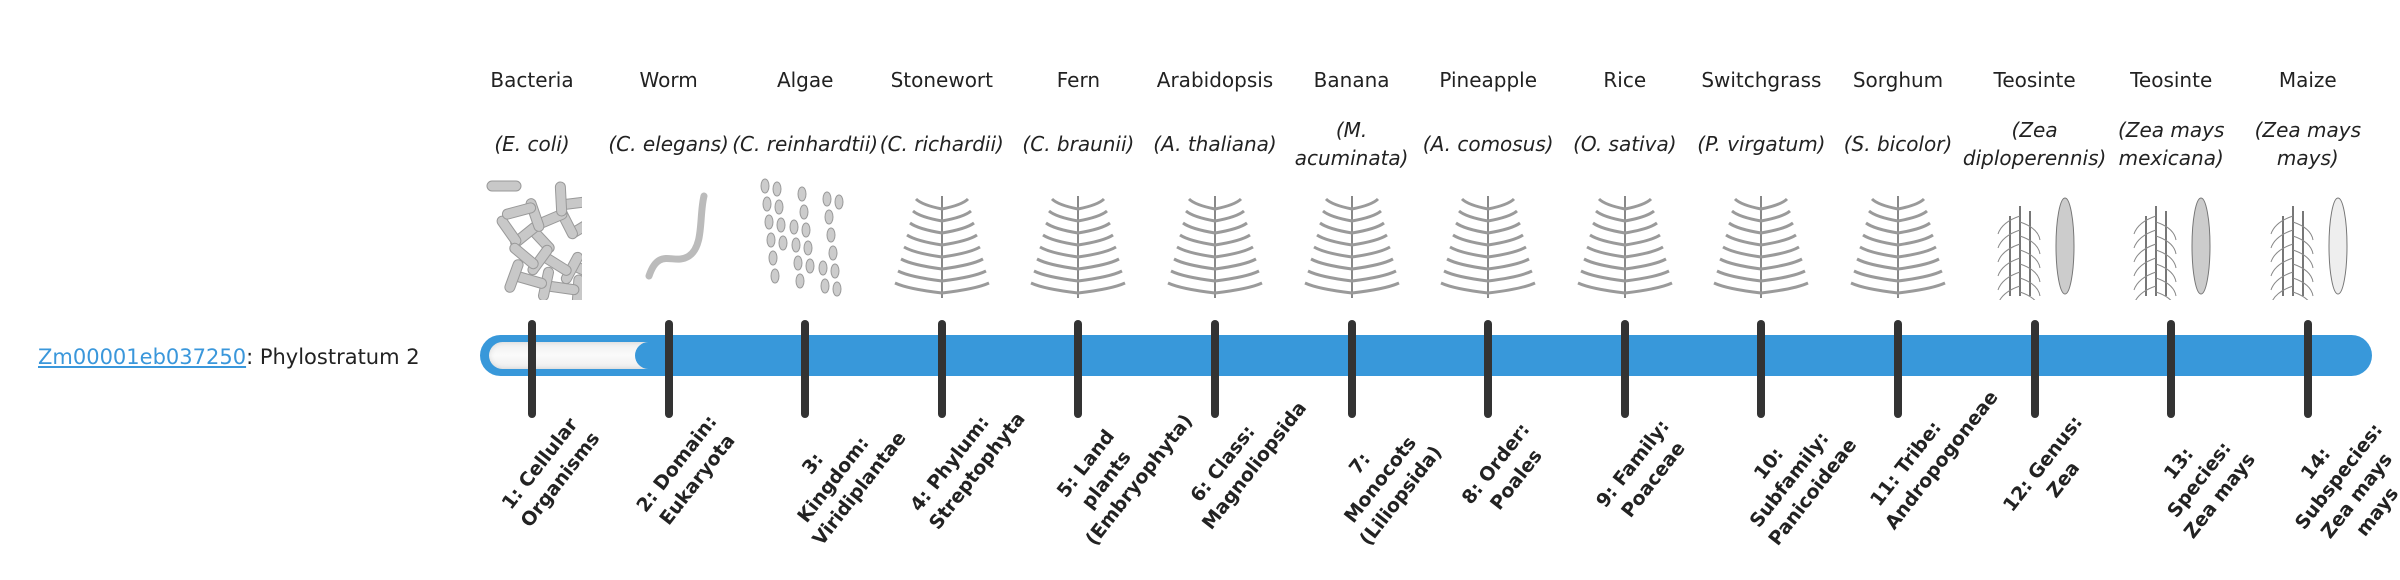 Image resolution: width=2400 pixels, height=580 pixels. I want to click on stratum-label: 11: Tribe: Andropogoneae, so click(1934, 460).